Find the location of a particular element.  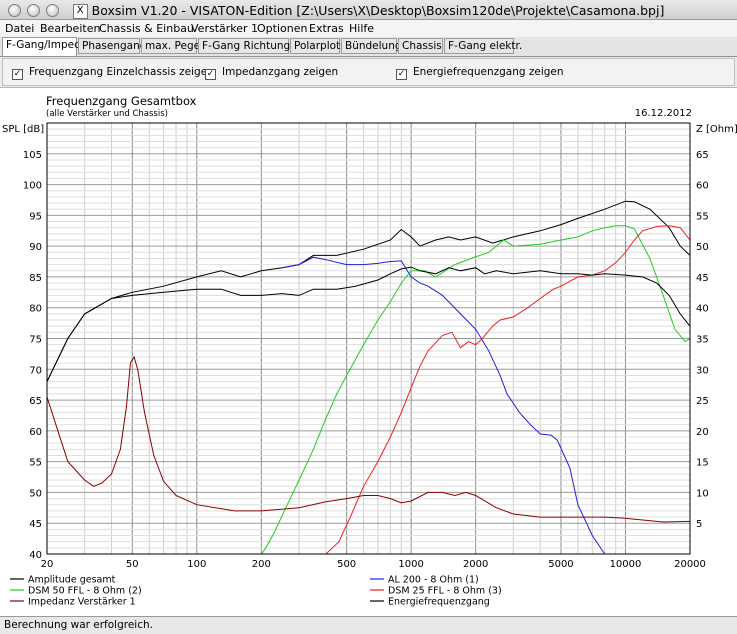

minimize-window-button is located at coordinates (33, 10).